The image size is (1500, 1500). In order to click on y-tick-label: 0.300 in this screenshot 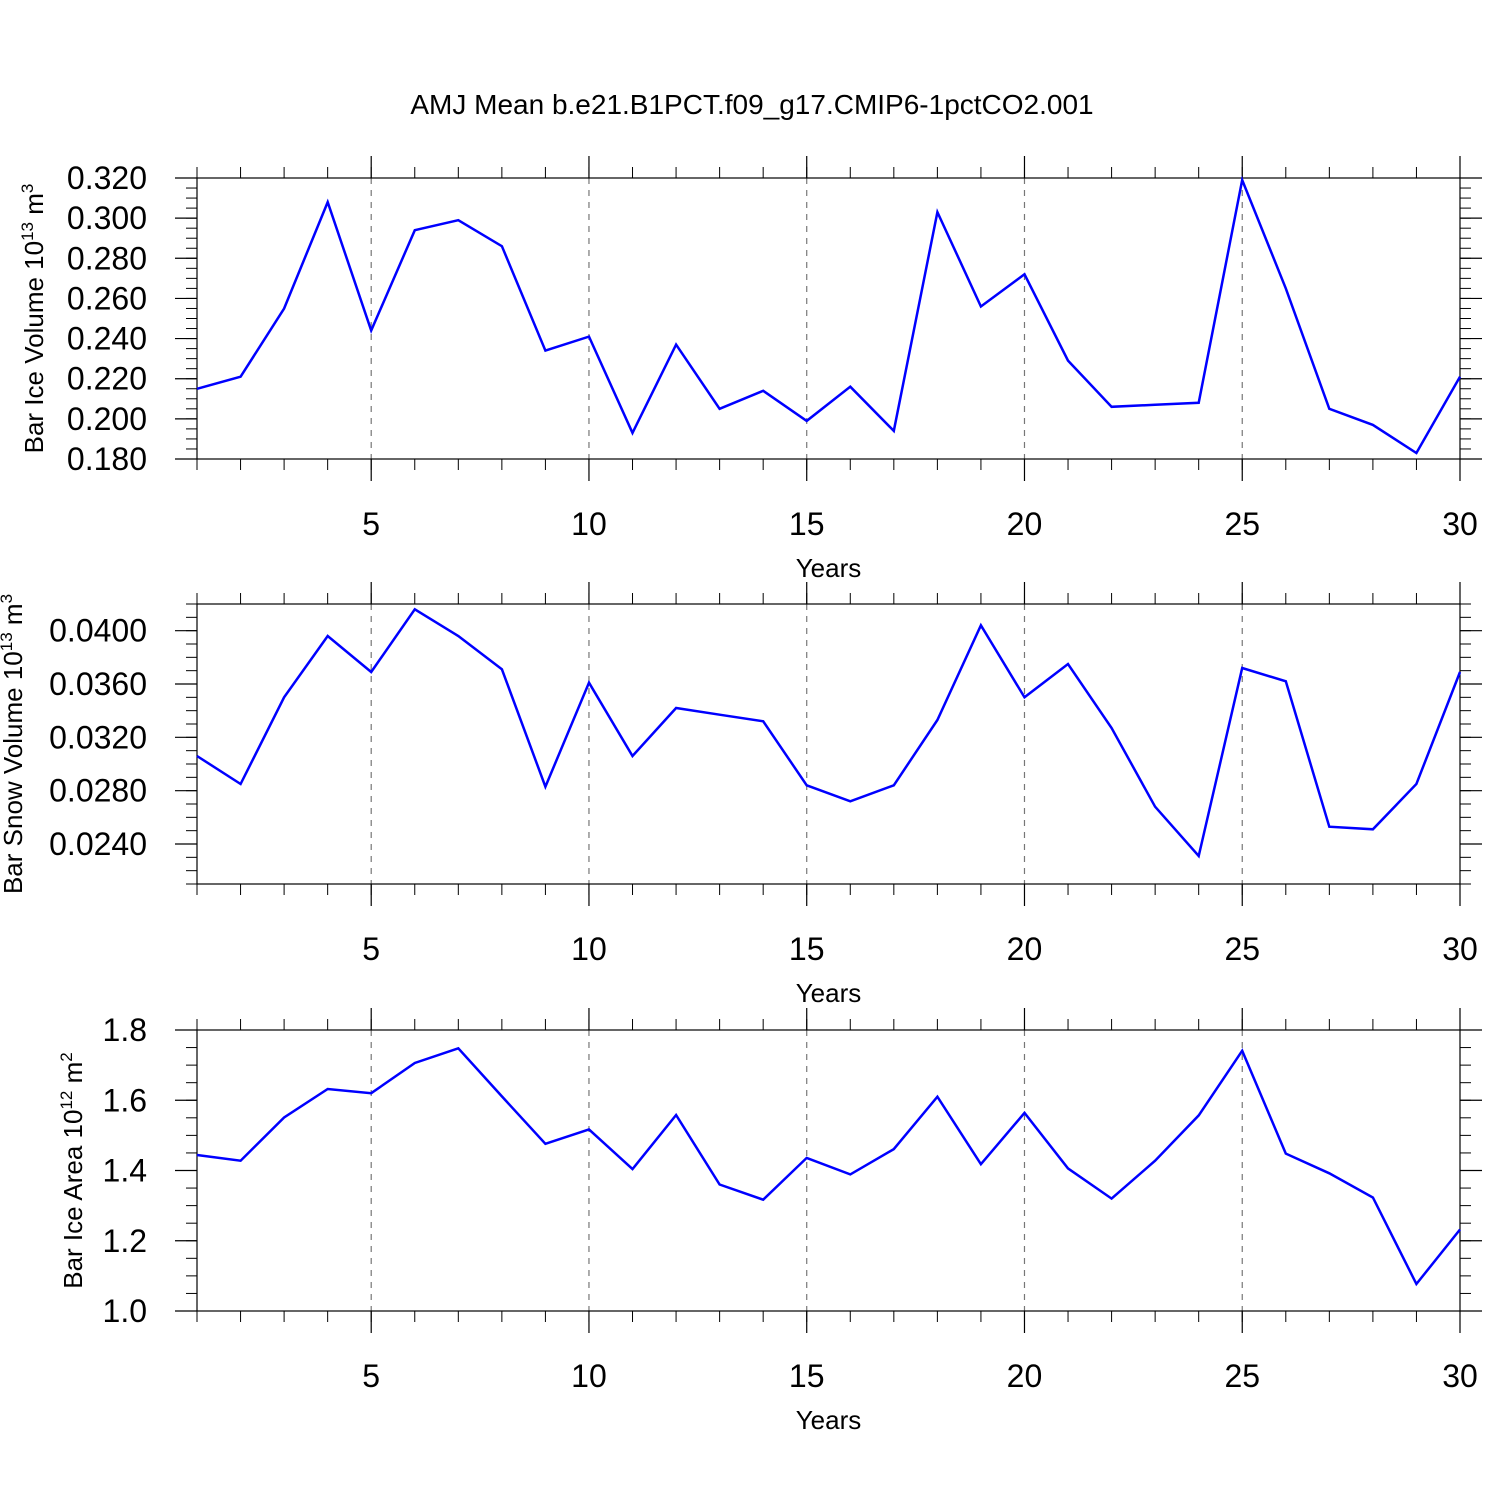, I will do `click(107, 218)`.